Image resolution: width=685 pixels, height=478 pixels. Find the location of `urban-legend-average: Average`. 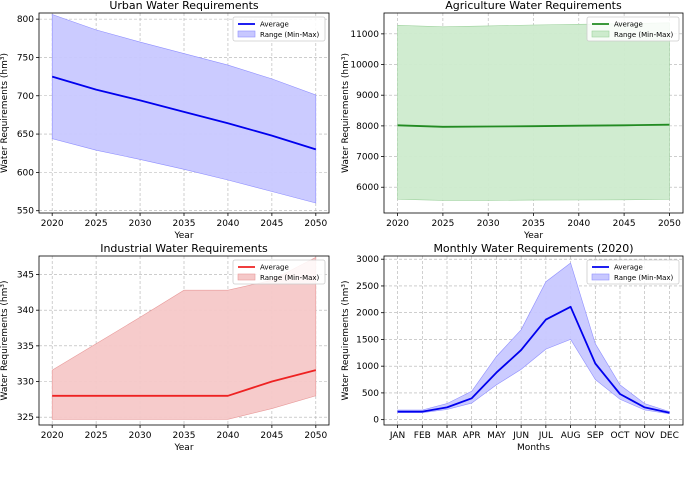

urban-legend-average: Average is located at coordinates (274, 25).